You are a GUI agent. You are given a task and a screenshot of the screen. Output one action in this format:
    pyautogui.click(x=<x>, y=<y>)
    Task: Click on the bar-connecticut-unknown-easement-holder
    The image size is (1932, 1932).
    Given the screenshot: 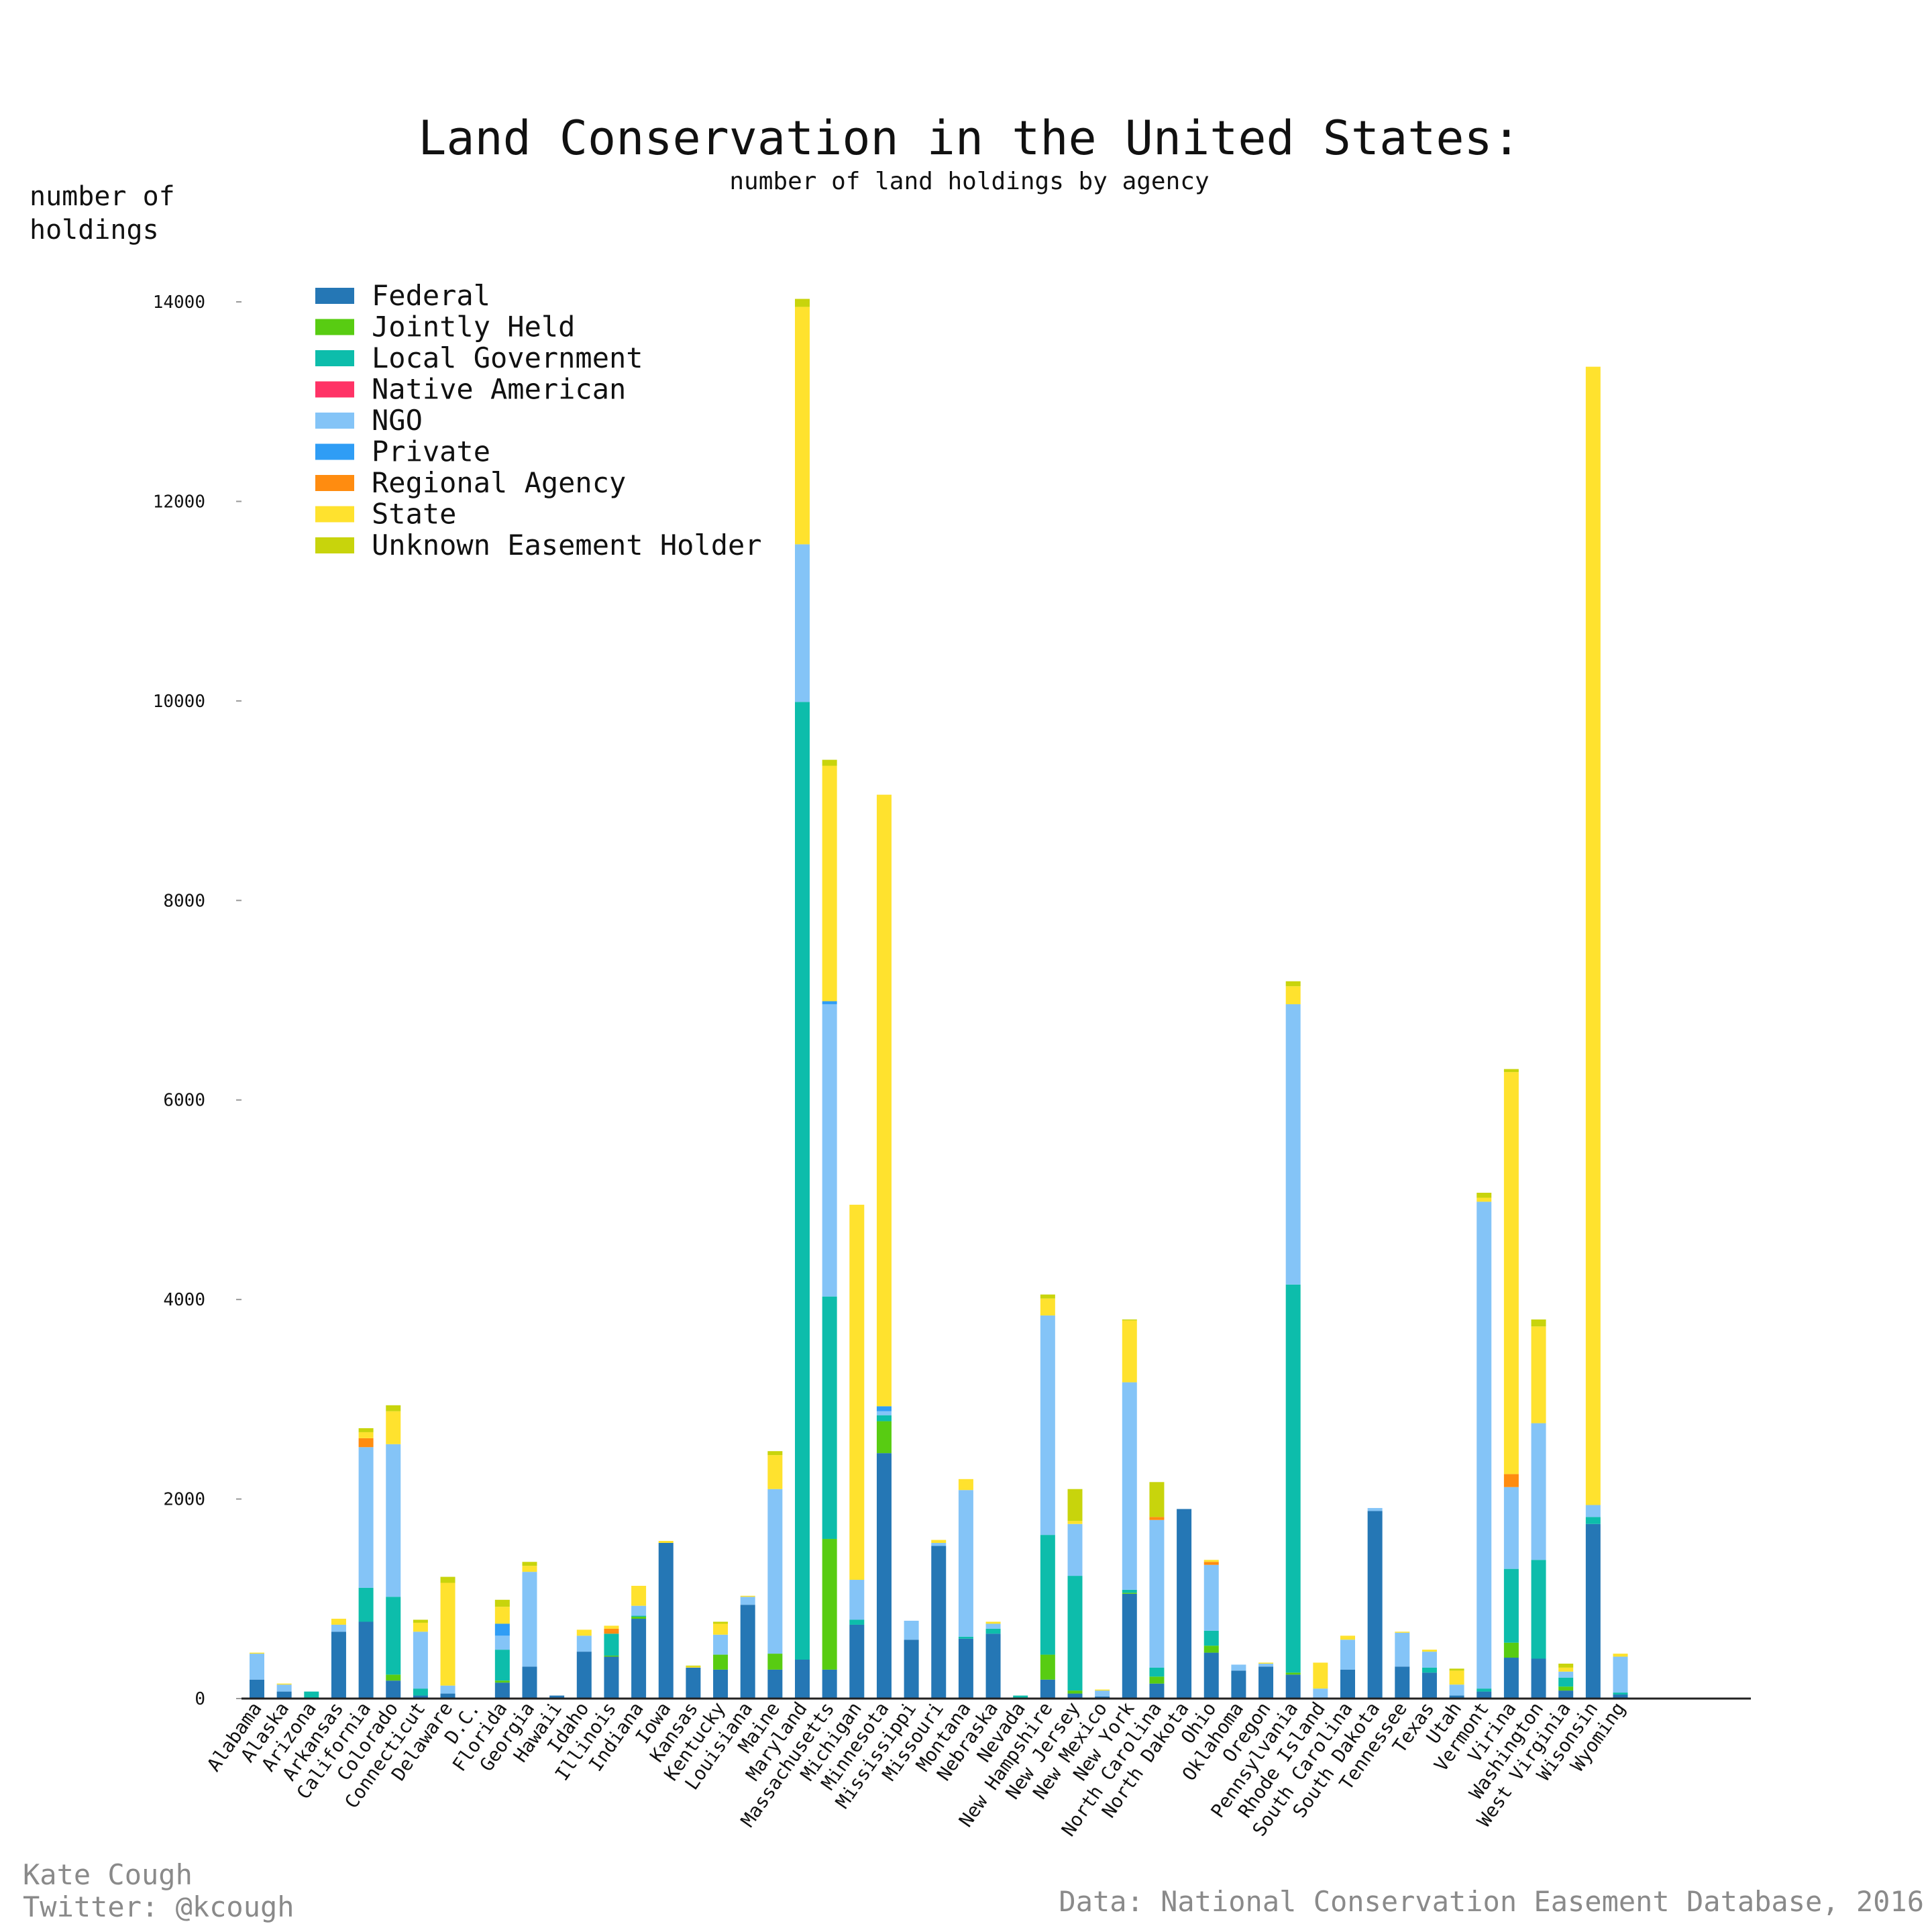 What is the action you would take?
    pyautogui.click(x=420, y=1621)
    